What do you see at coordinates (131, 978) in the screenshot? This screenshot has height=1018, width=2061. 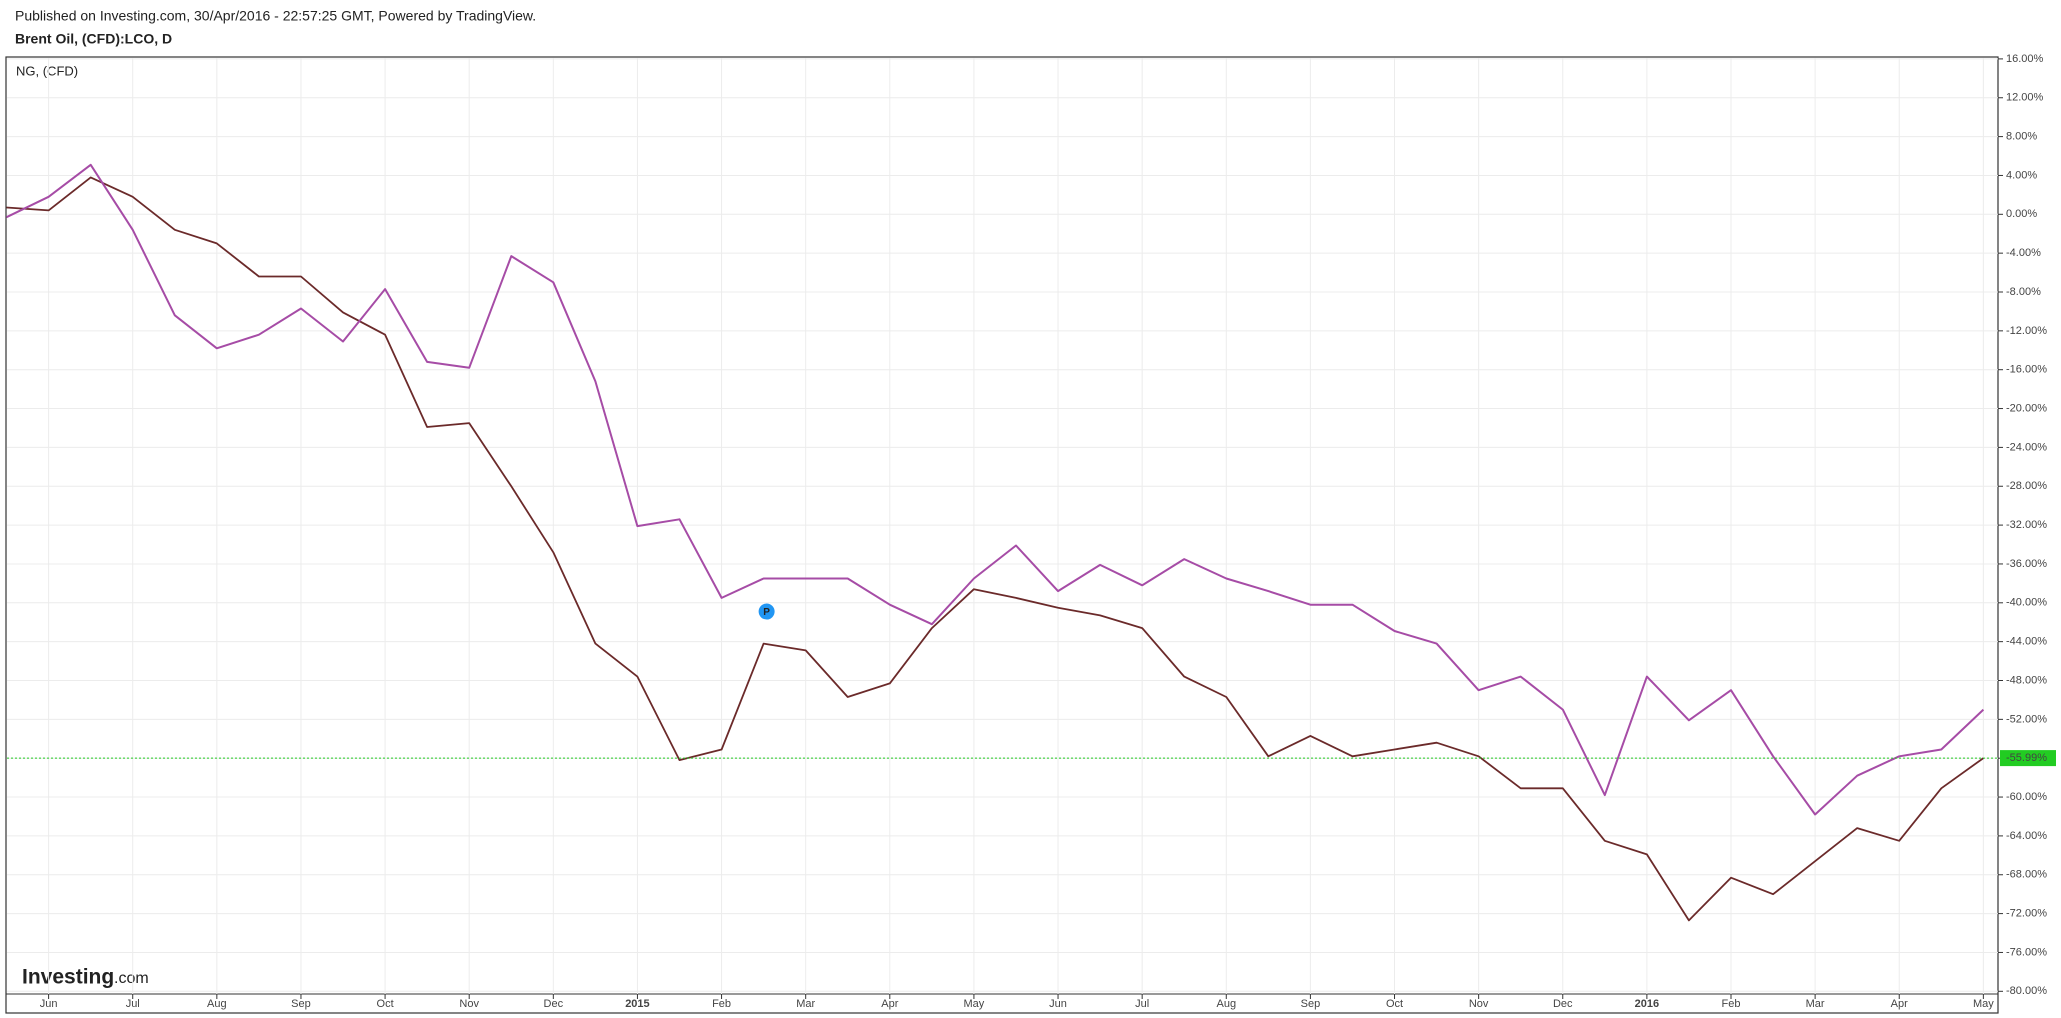 I see `logo-suffix: .com` at bounding box center [131, 978].